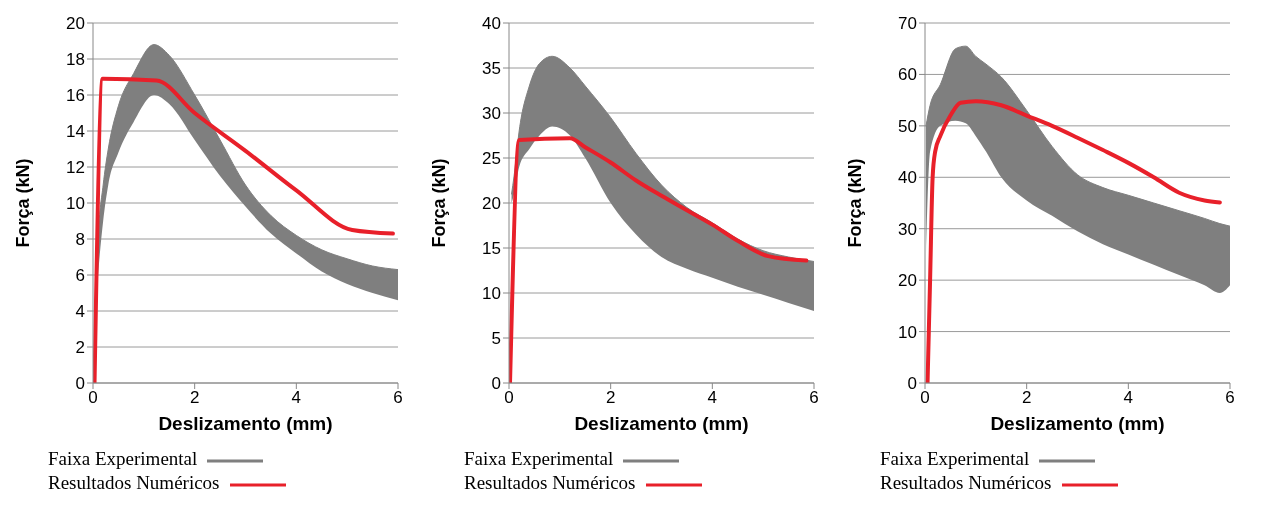 This screenshot has width=1263, height=519. Describe the element at coordinates (80, 276) in the screenshot. I see `y-tick-label: 6` at that location.